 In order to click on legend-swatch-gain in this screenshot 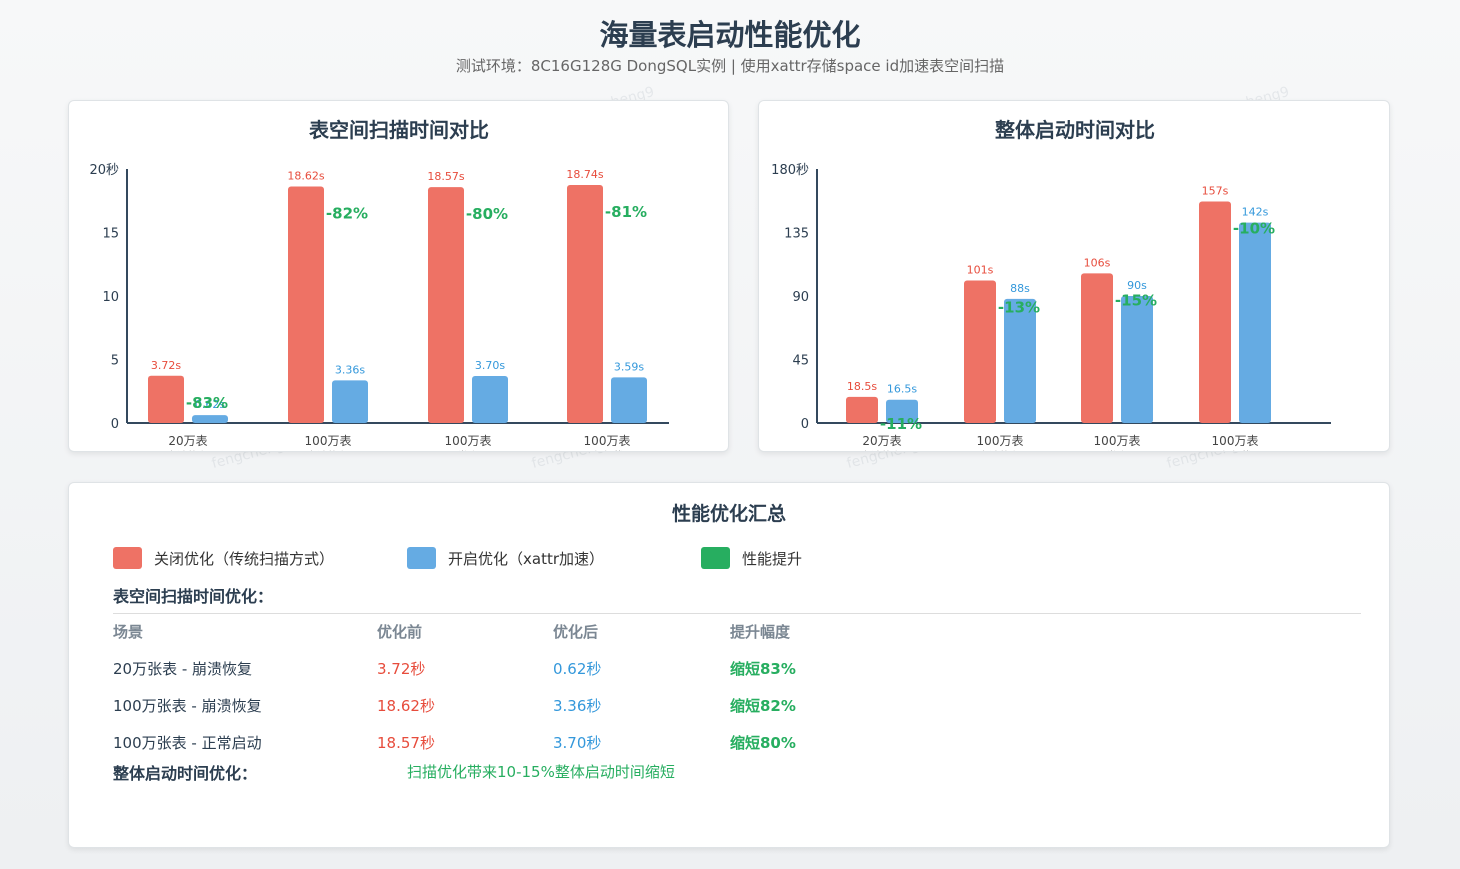, I will do `click(715, 558)`.